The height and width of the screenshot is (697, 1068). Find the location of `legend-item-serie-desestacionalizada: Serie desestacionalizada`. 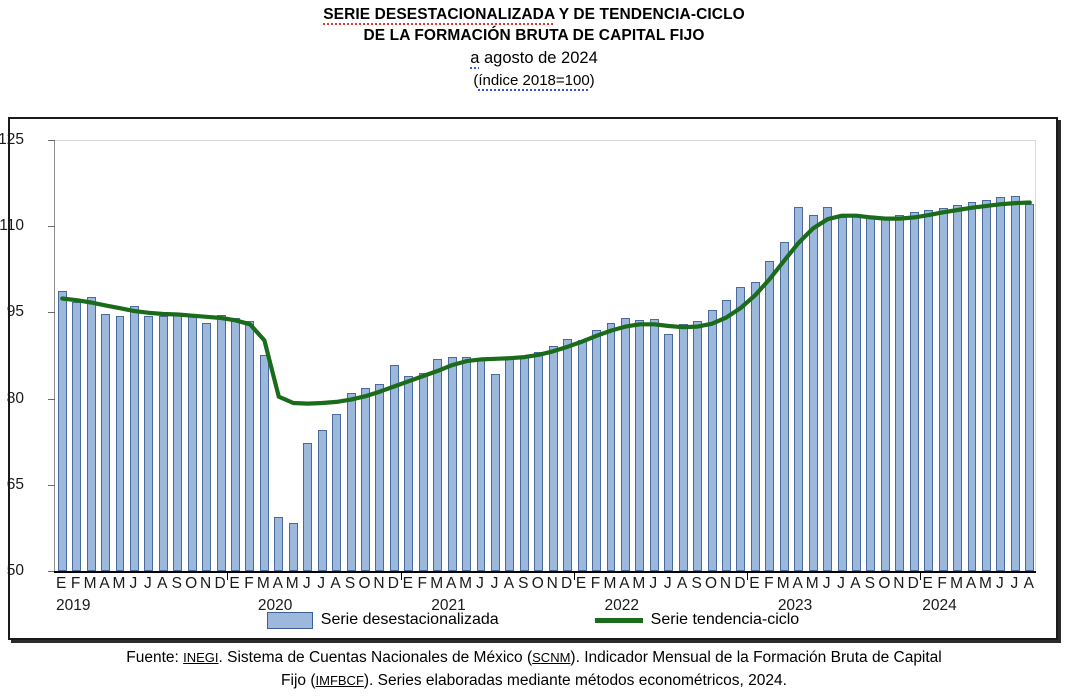

legend-item-serie-desestacionalizada: Serie desestacionalizada is located at coordinates (382, 620).